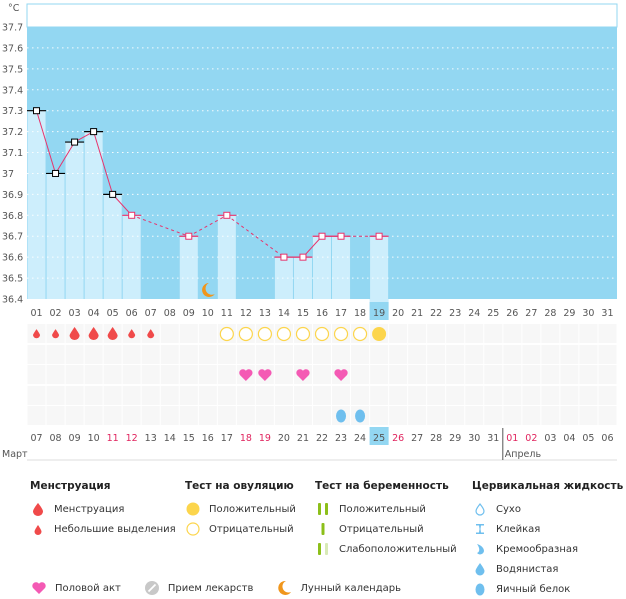  Describe the element at coordinates (547, 569) in the screenshot. I see `legend-item-watery: Водянистая` at that location.